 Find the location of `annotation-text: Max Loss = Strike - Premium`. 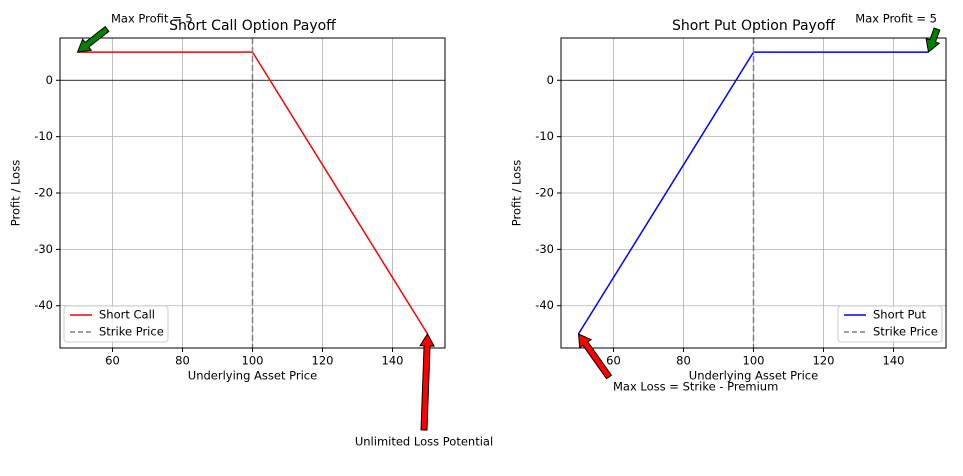

annotation-text: Max Loss = Strike - Premium is located at coordinates (695, 387).